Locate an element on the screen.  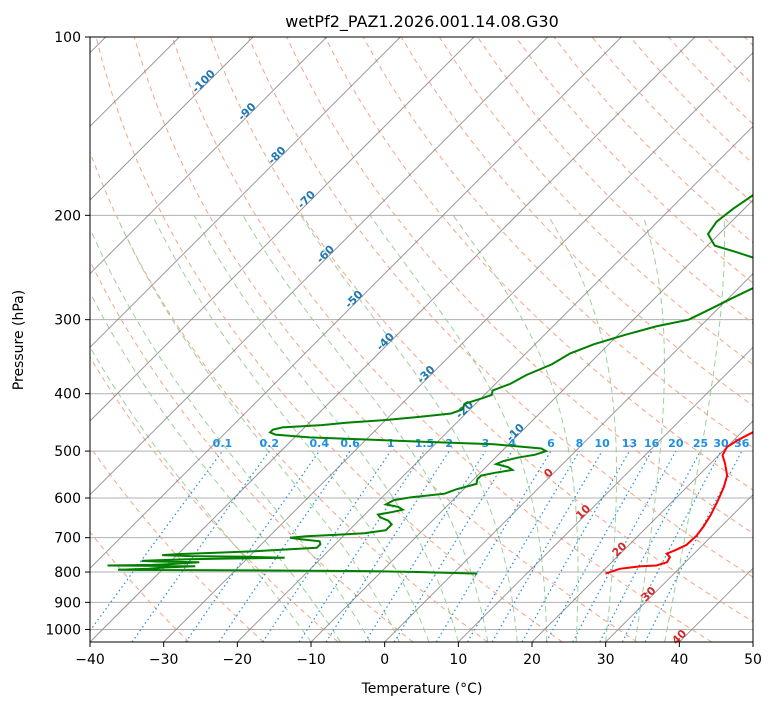
isotherm-label: -90 is located at coordinates (246, 111).